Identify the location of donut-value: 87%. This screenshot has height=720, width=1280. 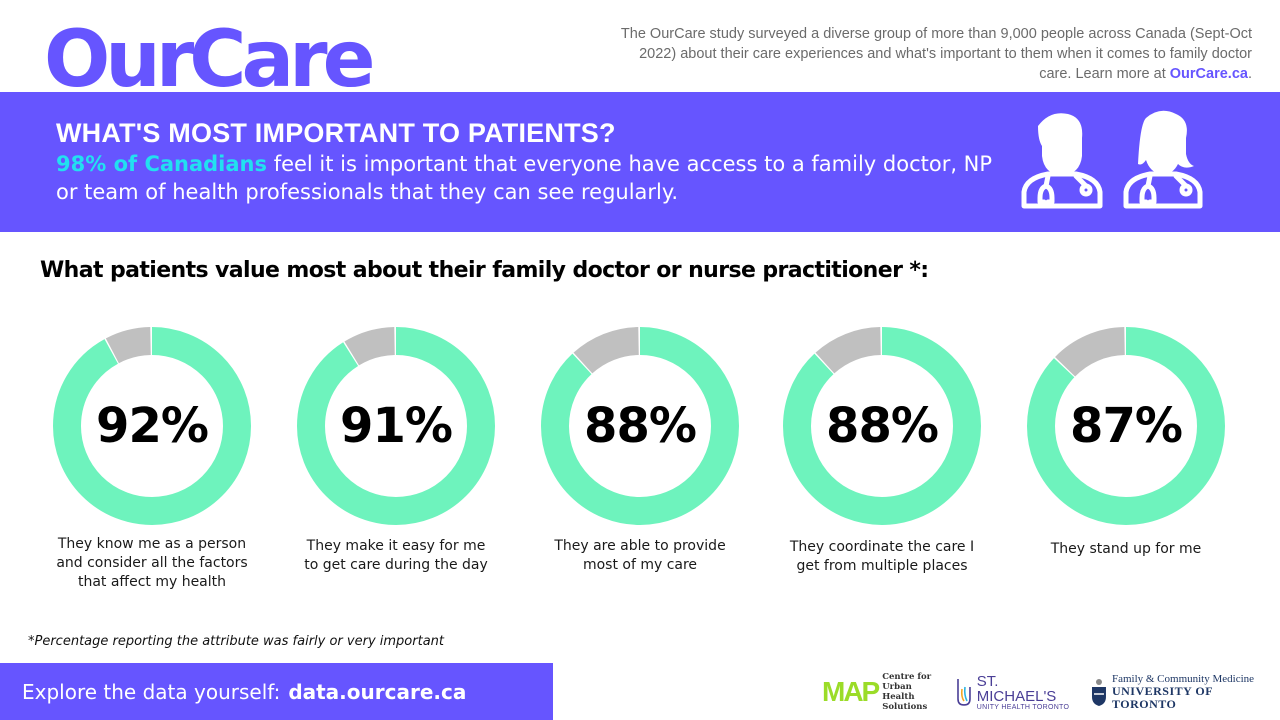
(1126, 426).